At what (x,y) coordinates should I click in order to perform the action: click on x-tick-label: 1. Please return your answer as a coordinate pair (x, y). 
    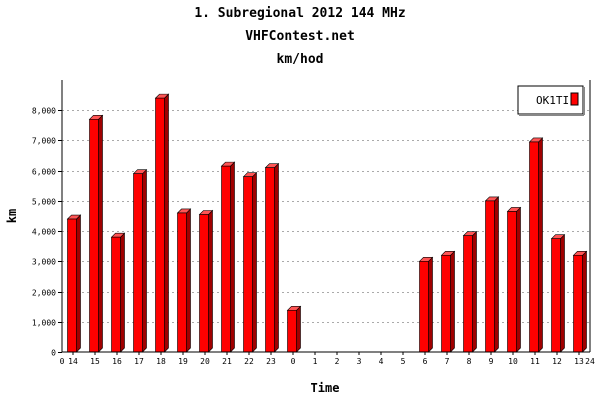
    Looking at the image, I should click on (315, 361).